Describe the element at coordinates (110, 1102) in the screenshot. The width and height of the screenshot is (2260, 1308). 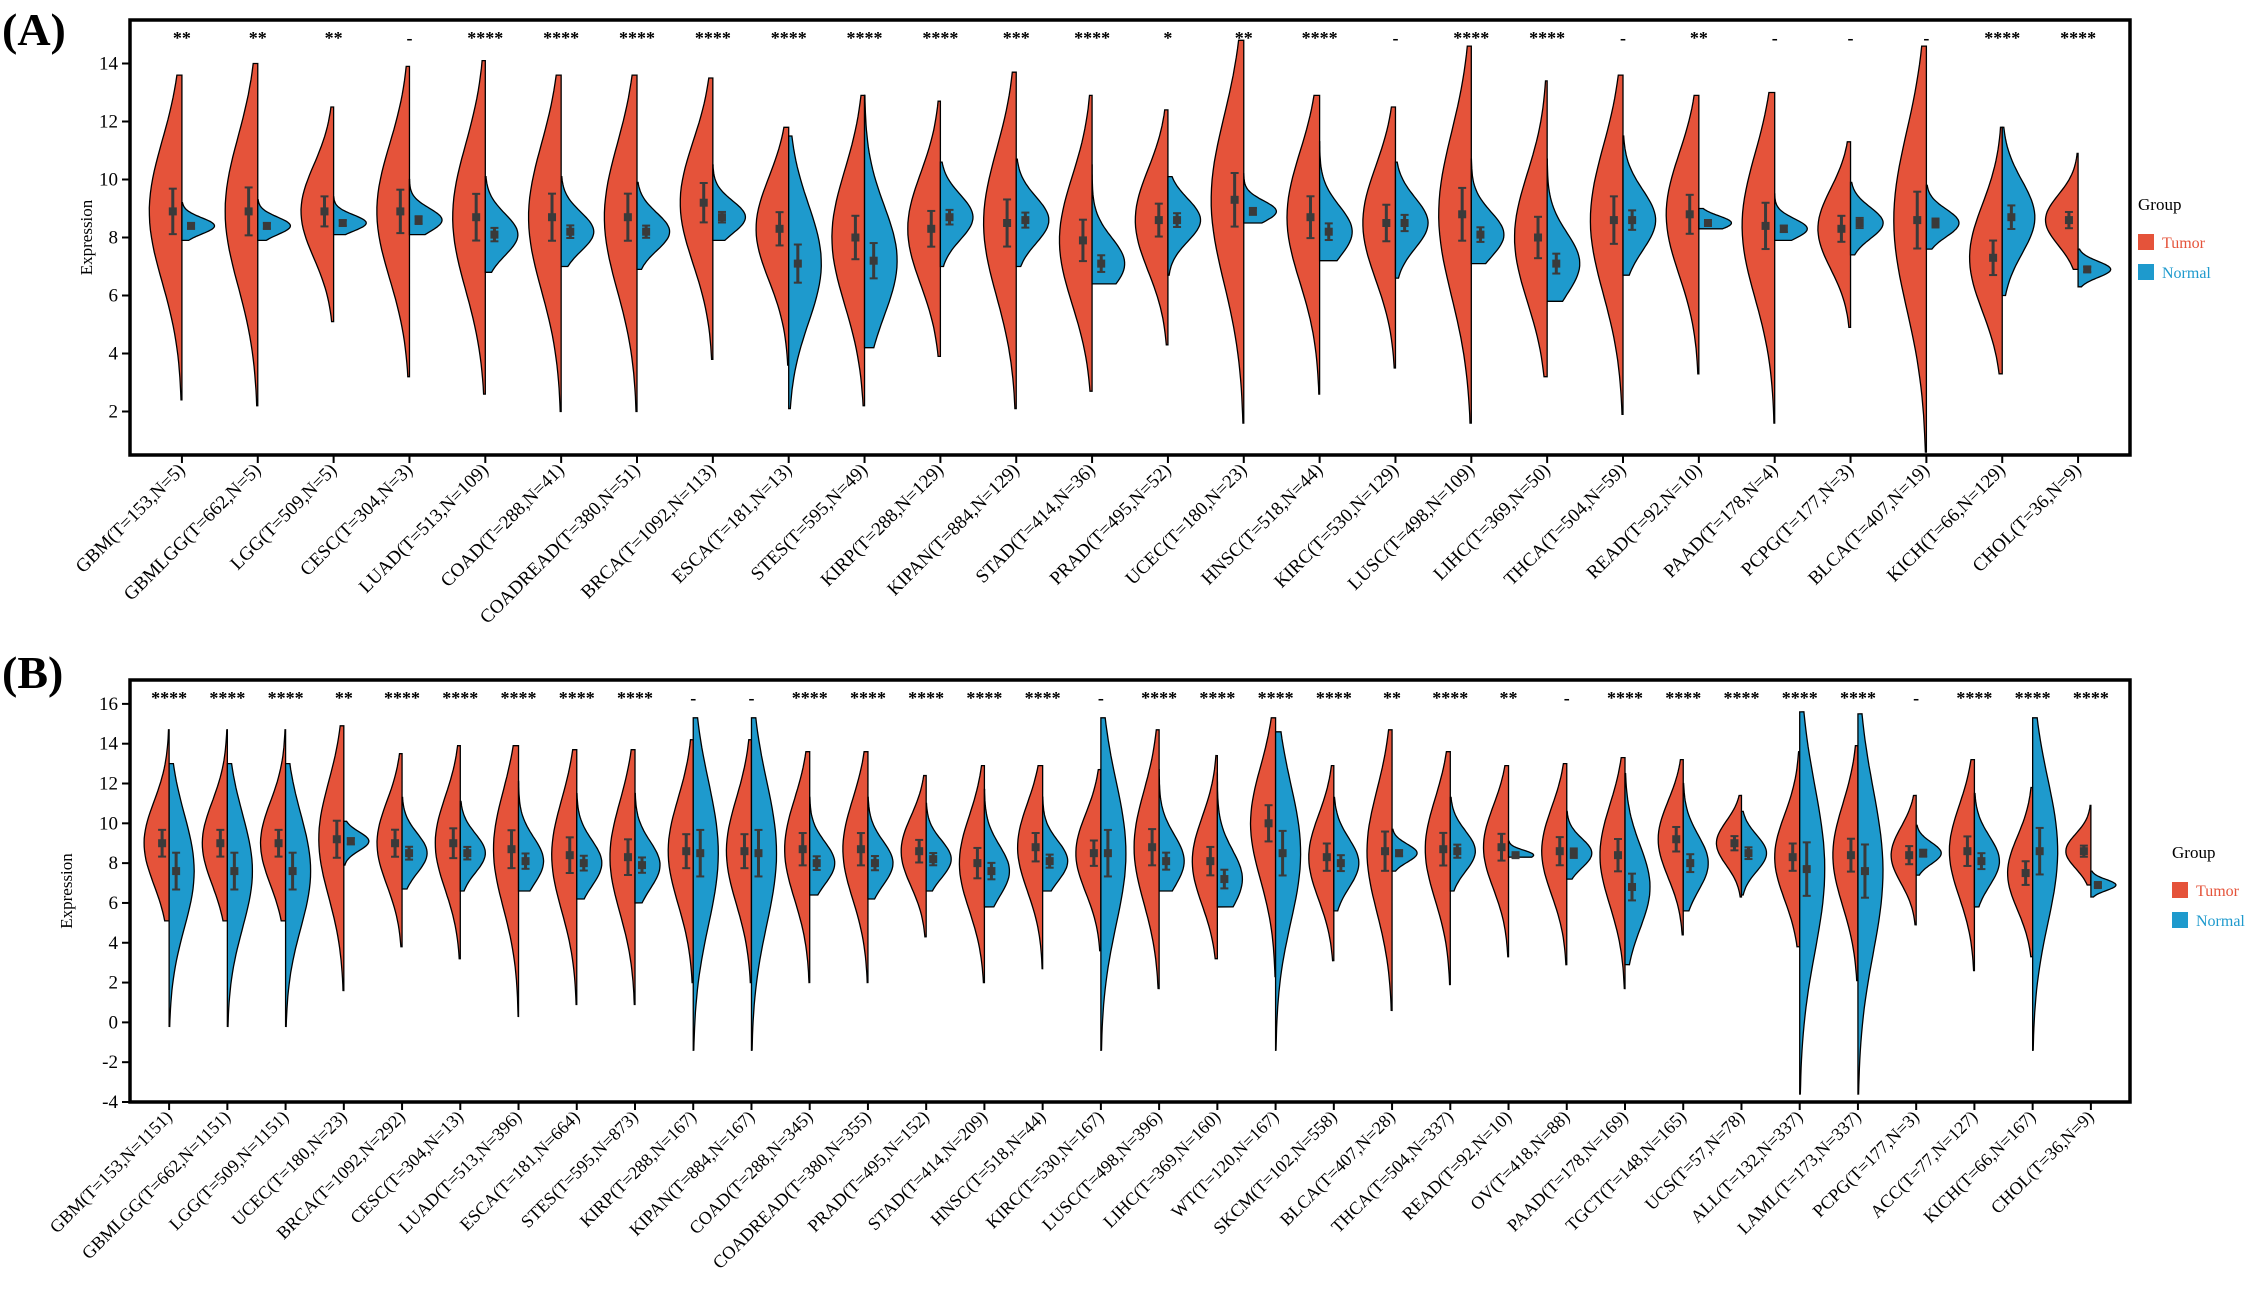
I see `y-tick-label: -4` at that location.